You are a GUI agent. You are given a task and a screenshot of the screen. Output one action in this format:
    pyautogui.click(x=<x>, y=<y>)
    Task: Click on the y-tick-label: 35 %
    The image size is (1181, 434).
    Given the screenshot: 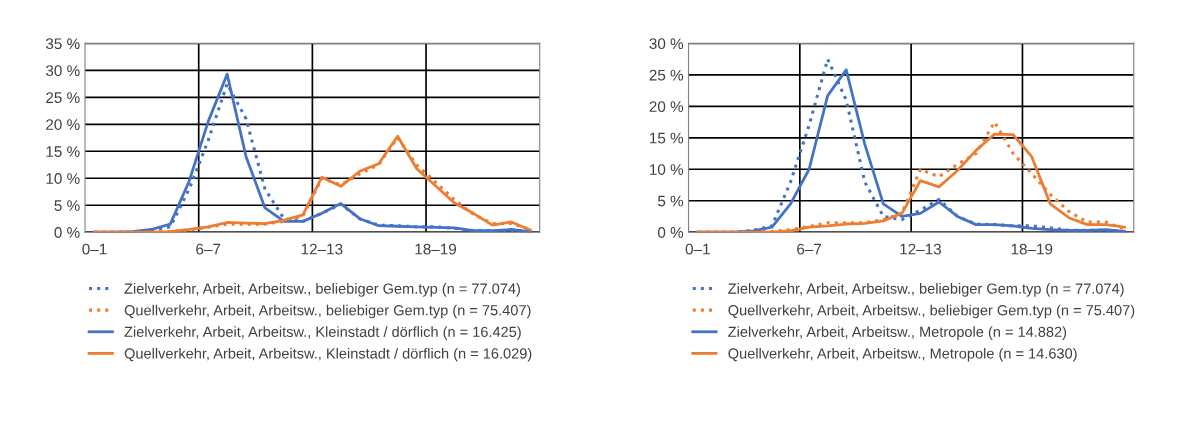 What is the action you would take?
    pyautogui.click(x=62, y=44)
    